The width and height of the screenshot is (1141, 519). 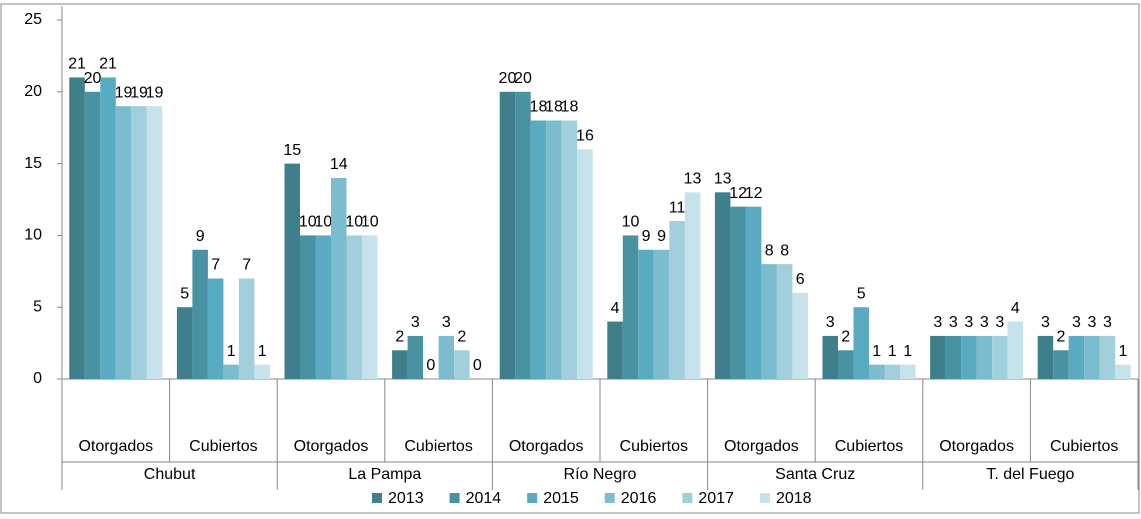 What do you see at coordinates (215, 265) in the screenshot?
I see `value-label: 7` at bounding box center [215, 265].